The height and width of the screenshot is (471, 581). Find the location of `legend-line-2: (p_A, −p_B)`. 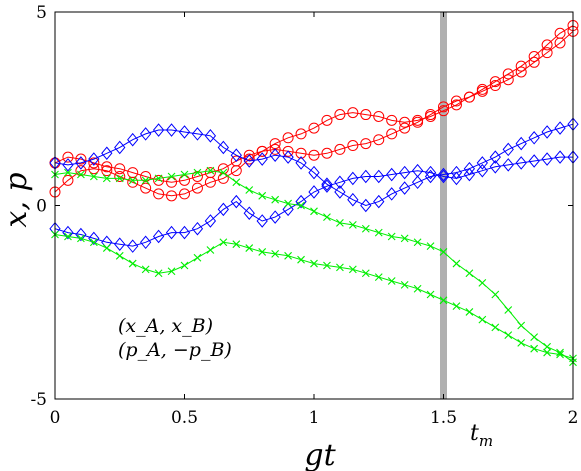

legend-line-2: (p_A, −p_B) is located at coordinates (175, 350).